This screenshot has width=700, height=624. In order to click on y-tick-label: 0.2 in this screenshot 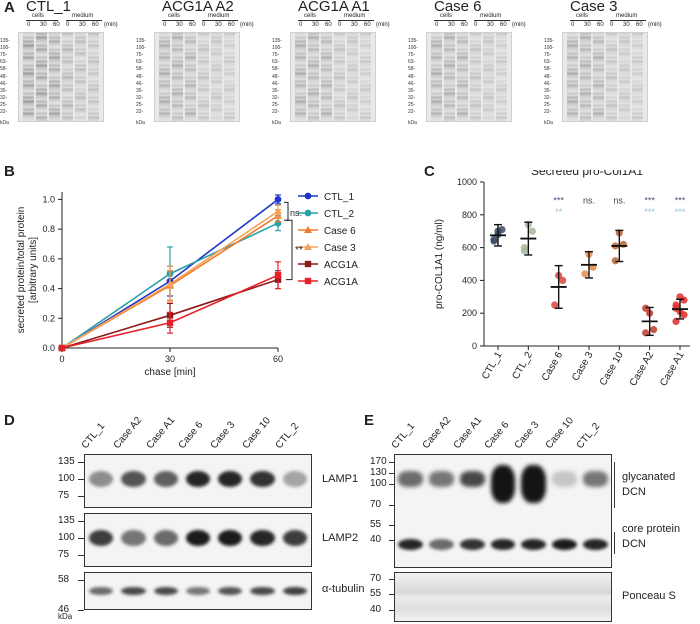, I will do `click(48, 318)`.